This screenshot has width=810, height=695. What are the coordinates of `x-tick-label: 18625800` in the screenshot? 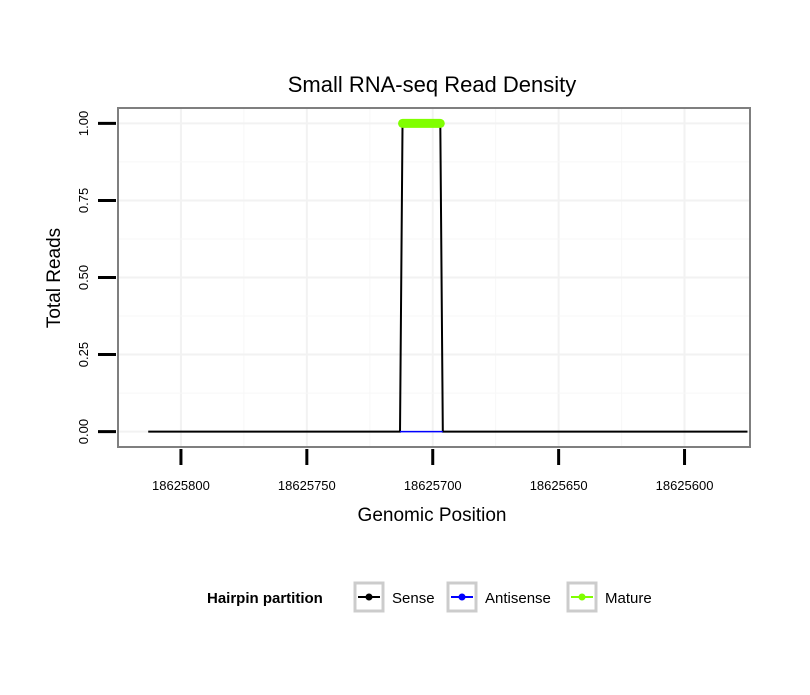 It's located at (181, 485).